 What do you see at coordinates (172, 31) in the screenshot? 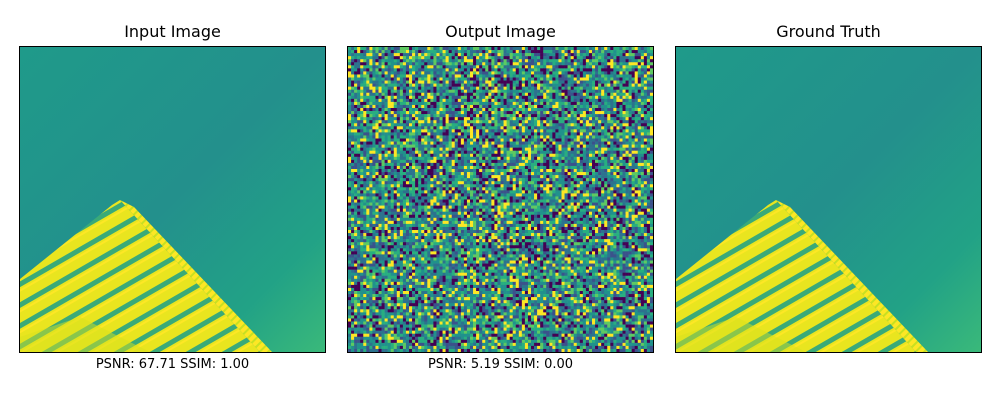
I see `input-image-title: Input Image` at bounding box center [172, 31].